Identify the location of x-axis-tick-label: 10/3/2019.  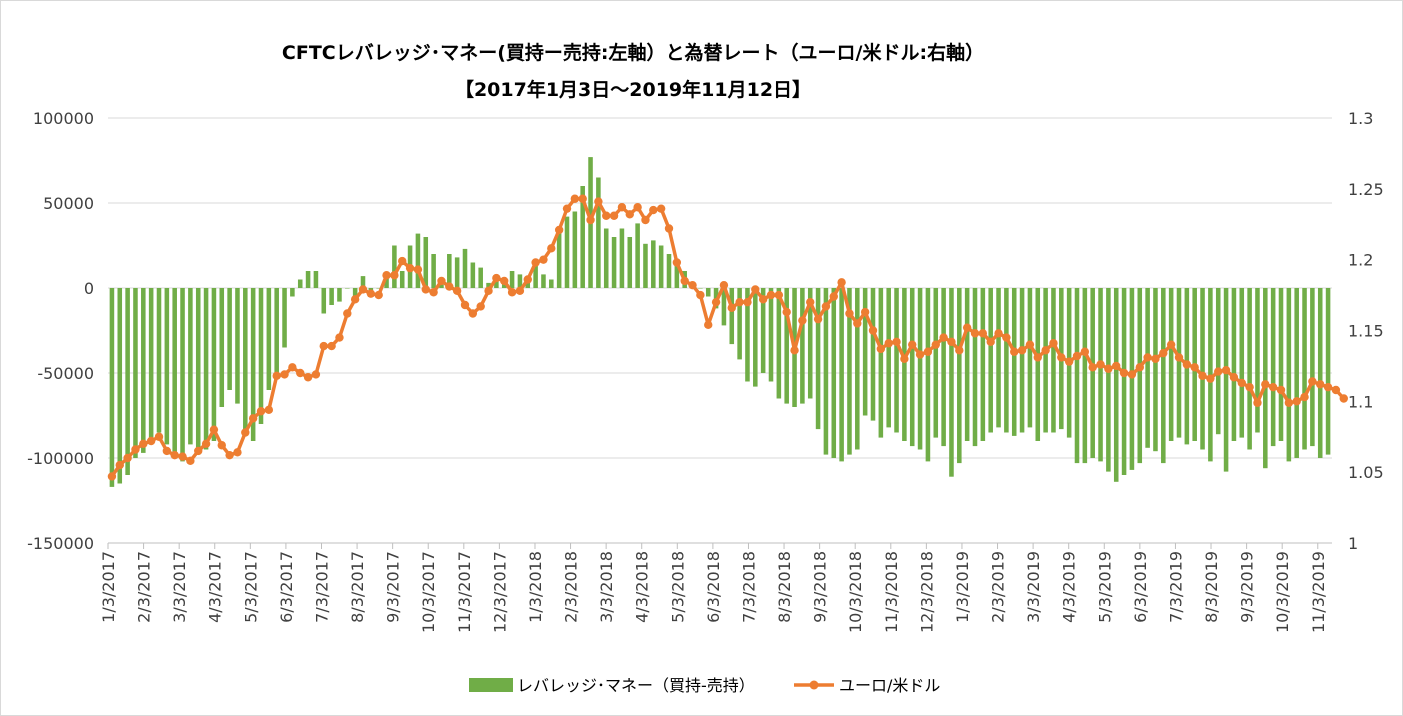
(1282, 592).